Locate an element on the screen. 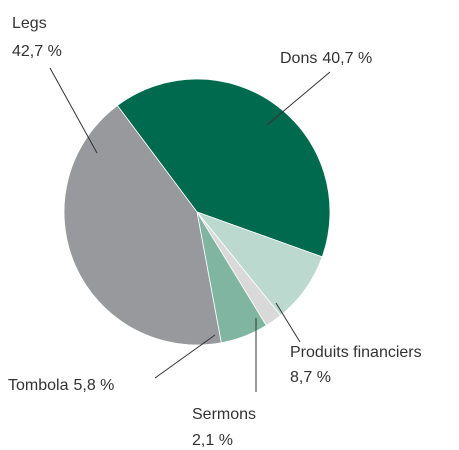  value-label: 5,8 % is located at coordinates (93, 385).